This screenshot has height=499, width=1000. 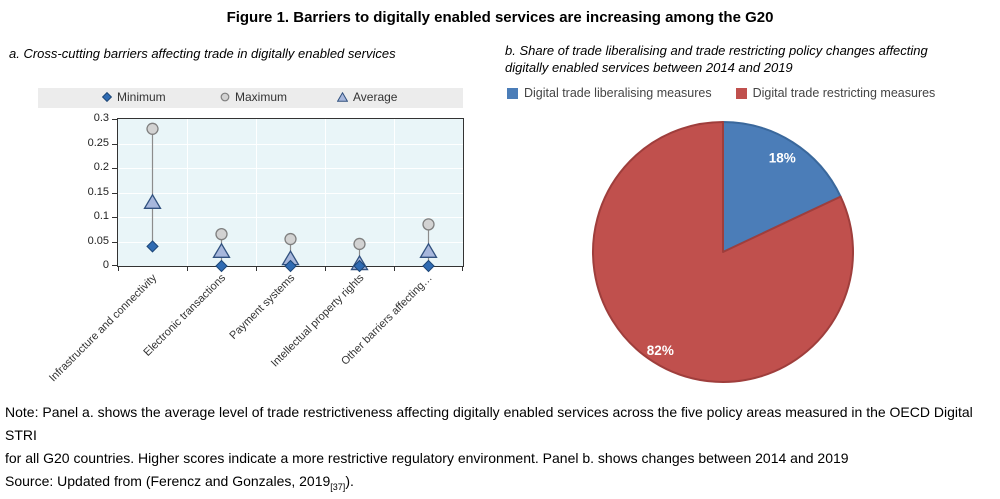 What do you see at coordinates (98, 240) in the screenshot?
I see `y-axis-label: 0.05` at bounding box center [98, 240].